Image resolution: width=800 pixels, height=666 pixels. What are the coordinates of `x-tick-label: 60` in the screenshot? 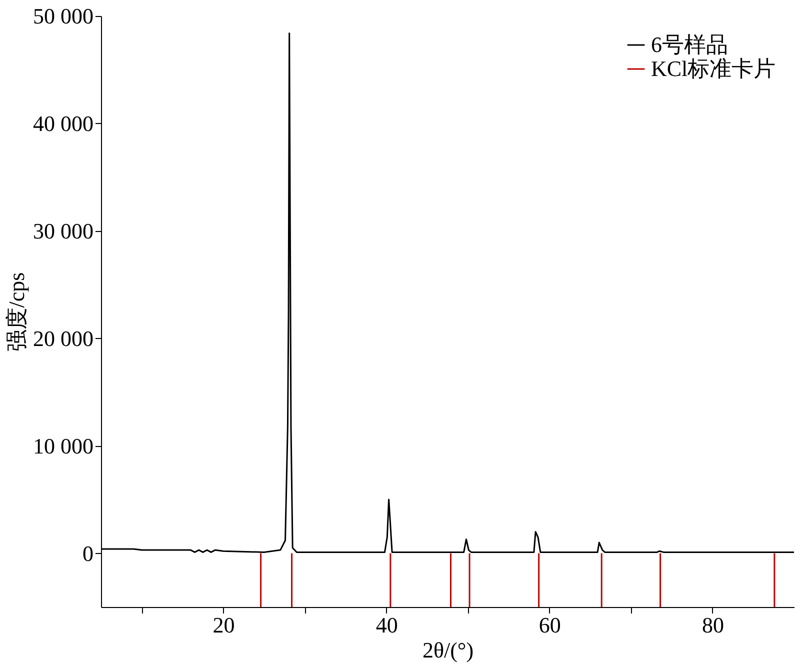 It's located at (549, 625).